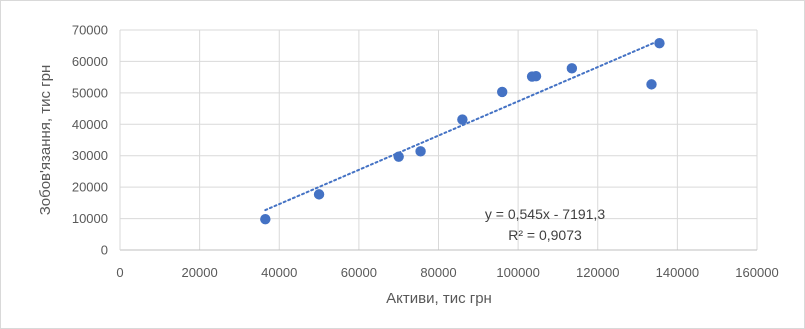 Image resolution: width=805 pixels, height=329 pixels. I want to click on y-tick-label: 10000, so click(90, 218).